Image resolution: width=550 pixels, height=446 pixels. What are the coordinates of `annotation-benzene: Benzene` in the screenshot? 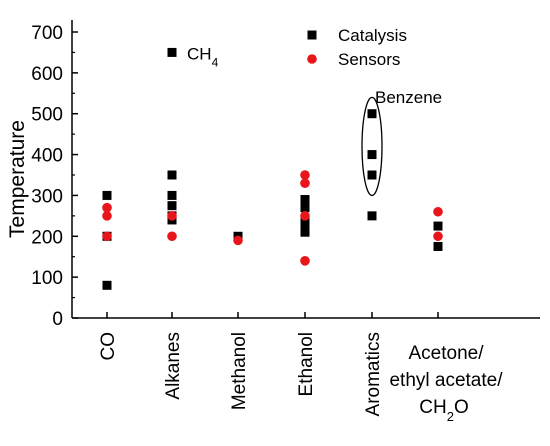 It's located at (408, 97).